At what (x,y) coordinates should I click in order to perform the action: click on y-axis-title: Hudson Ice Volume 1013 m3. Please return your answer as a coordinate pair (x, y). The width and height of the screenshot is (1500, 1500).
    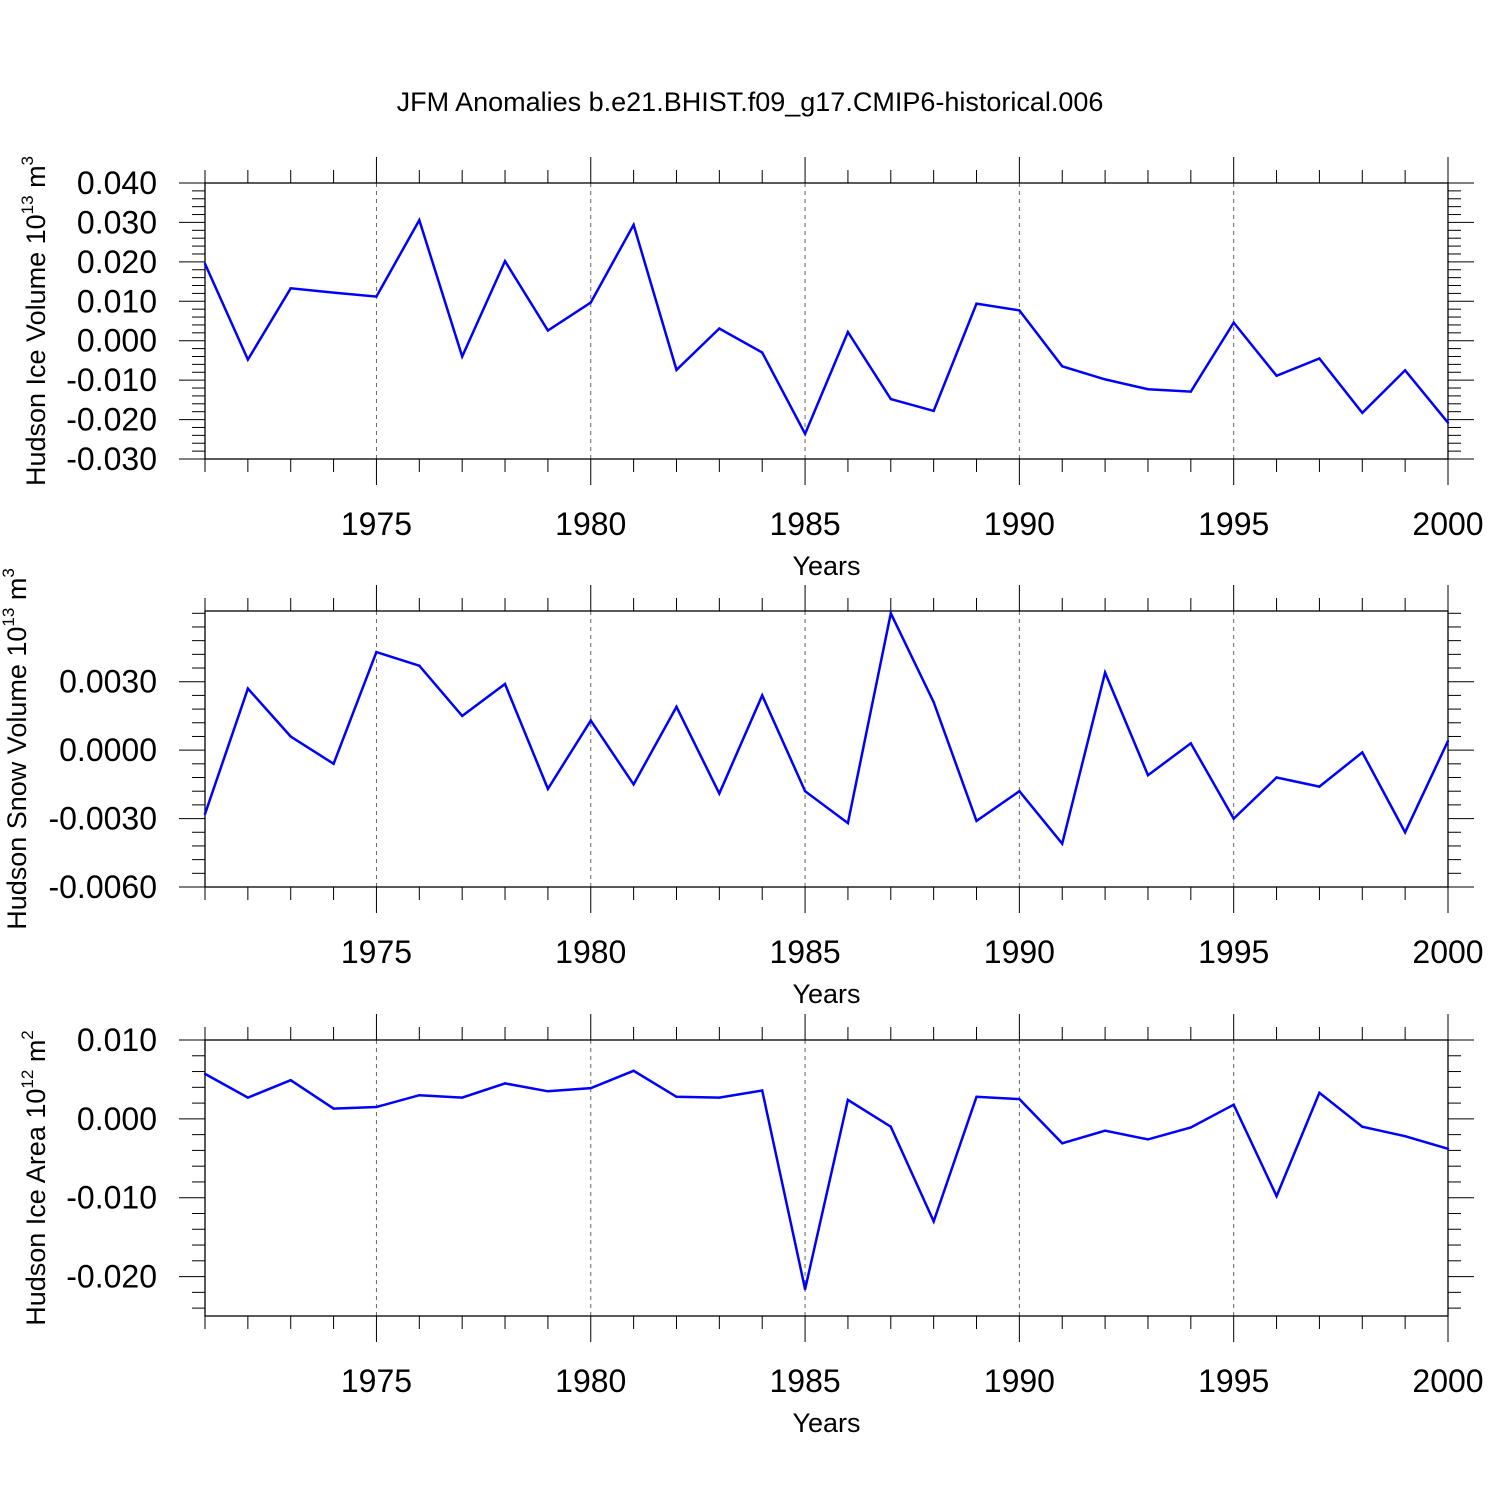
    Looking at the image, I should click on (34, 321).